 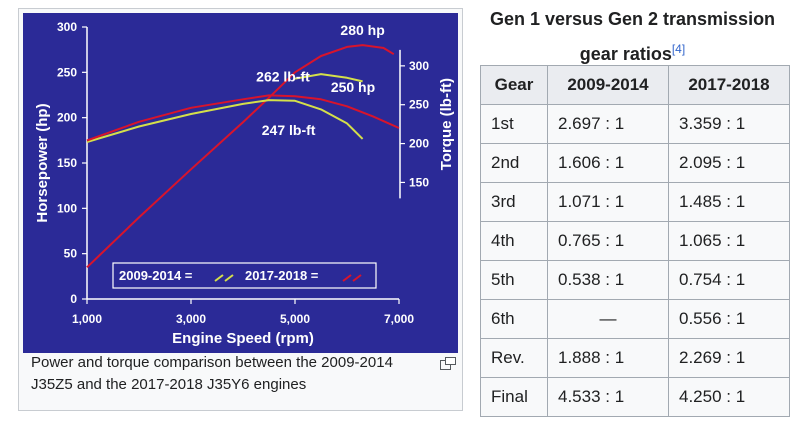 What do you see at coordinates (514, 358) in the screenshot?
I see `gear-cell: Rev.` at bounding box center [514, 358].